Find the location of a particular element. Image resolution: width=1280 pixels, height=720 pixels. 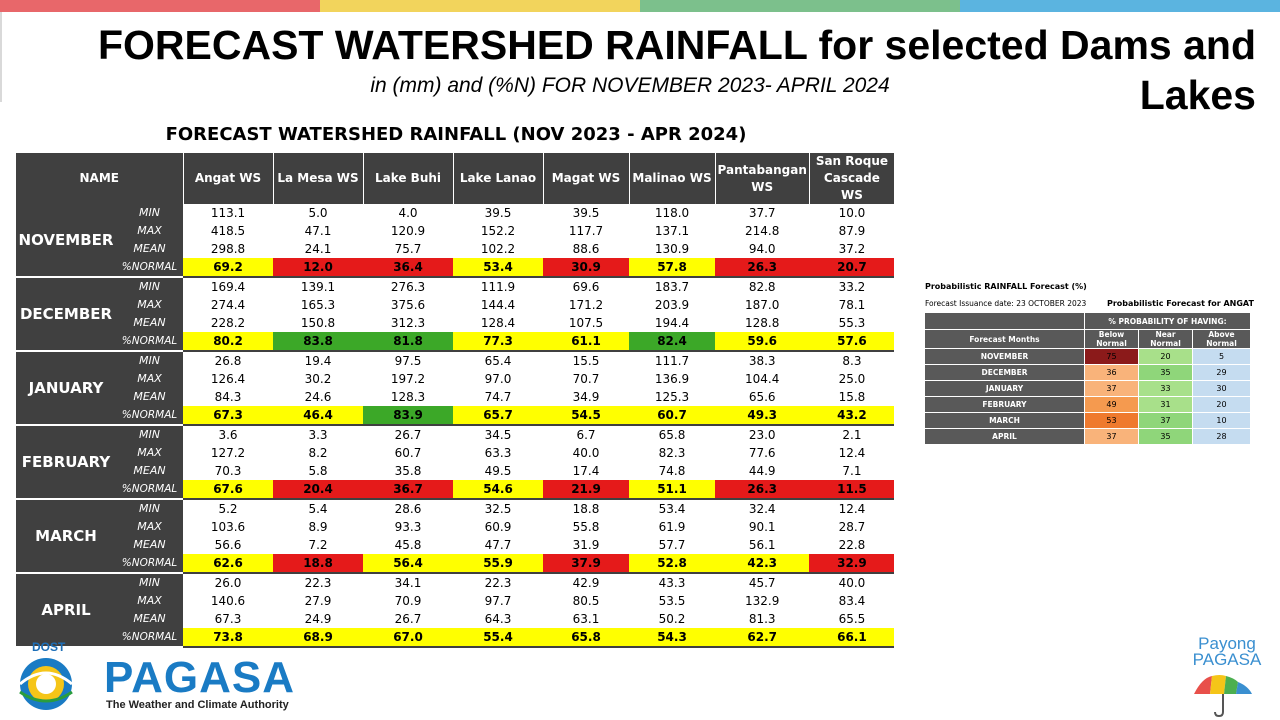

table-row: MEAN 70.3 5.8 35.8 49.5 17.4 74.8 44.9 7.1 is located at coordinates (455, 471).